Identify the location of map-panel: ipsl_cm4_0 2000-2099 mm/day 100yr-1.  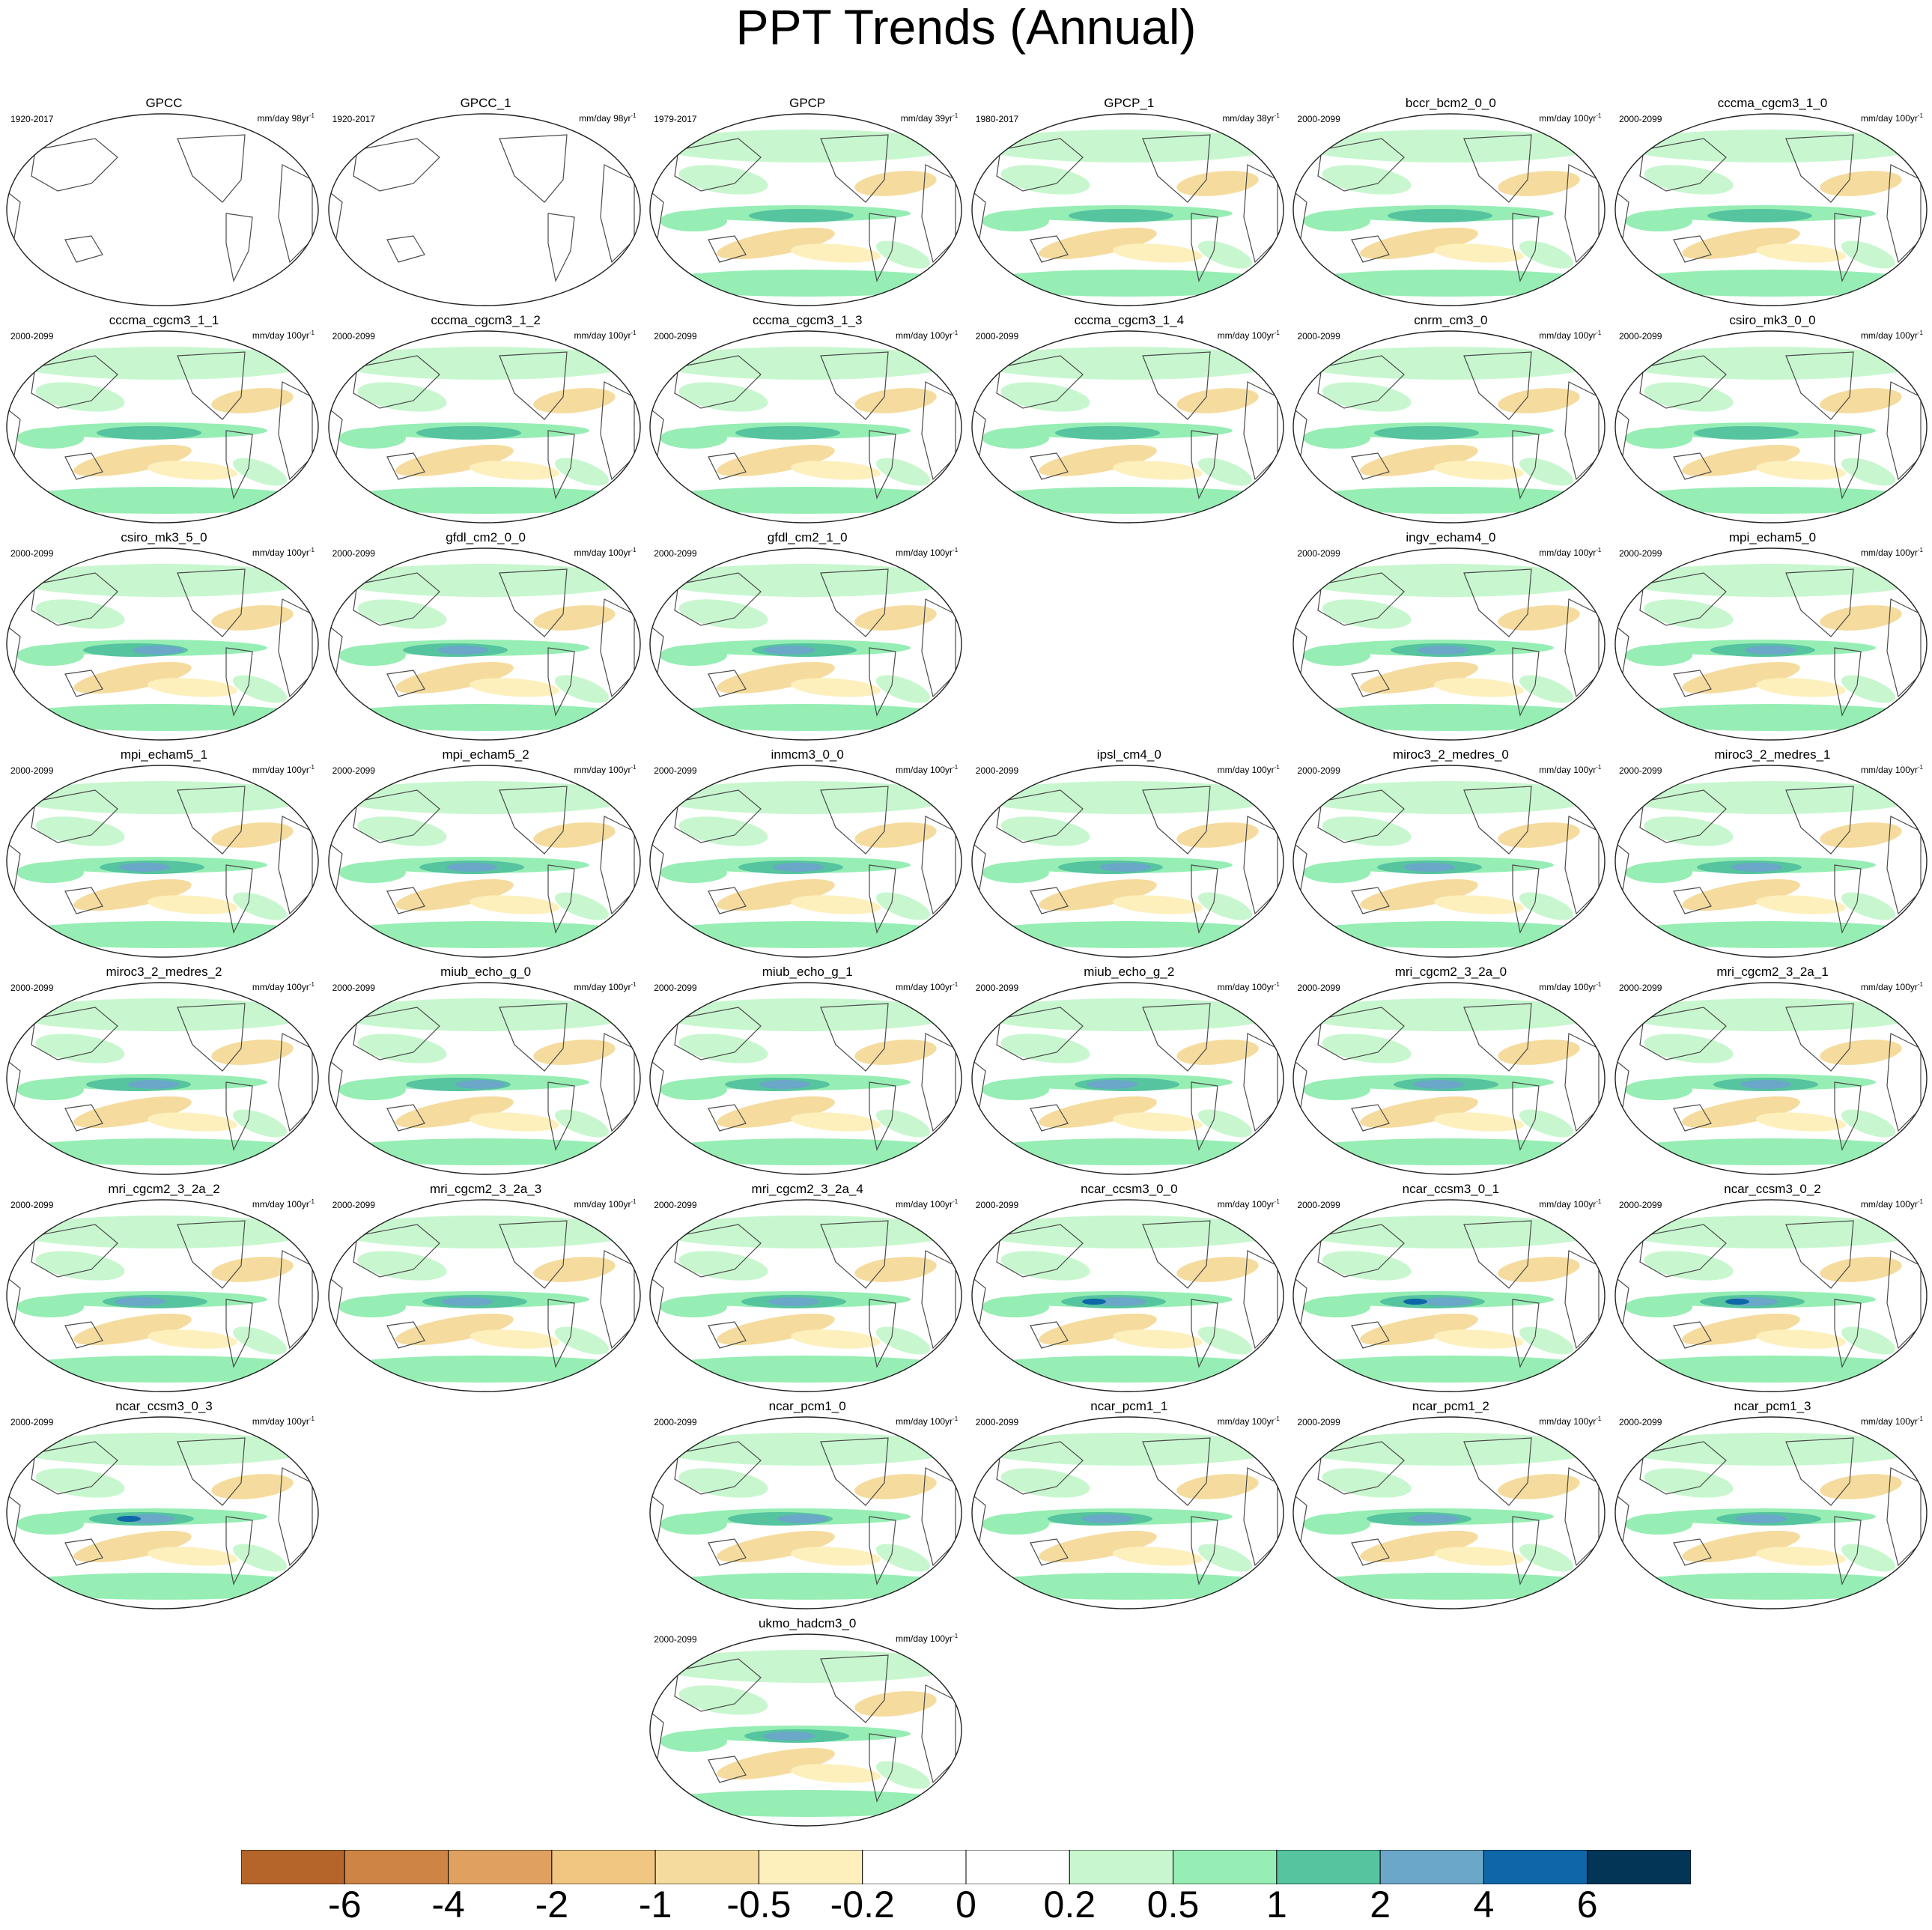
(1129, 856).